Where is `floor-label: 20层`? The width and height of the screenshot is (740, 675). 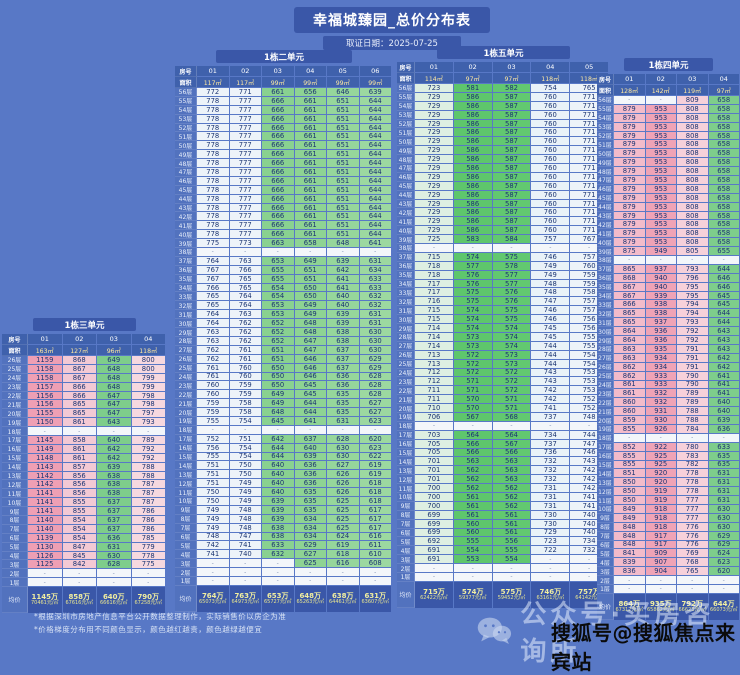 floor-label: 20层 is located at coordinates (186, 412).